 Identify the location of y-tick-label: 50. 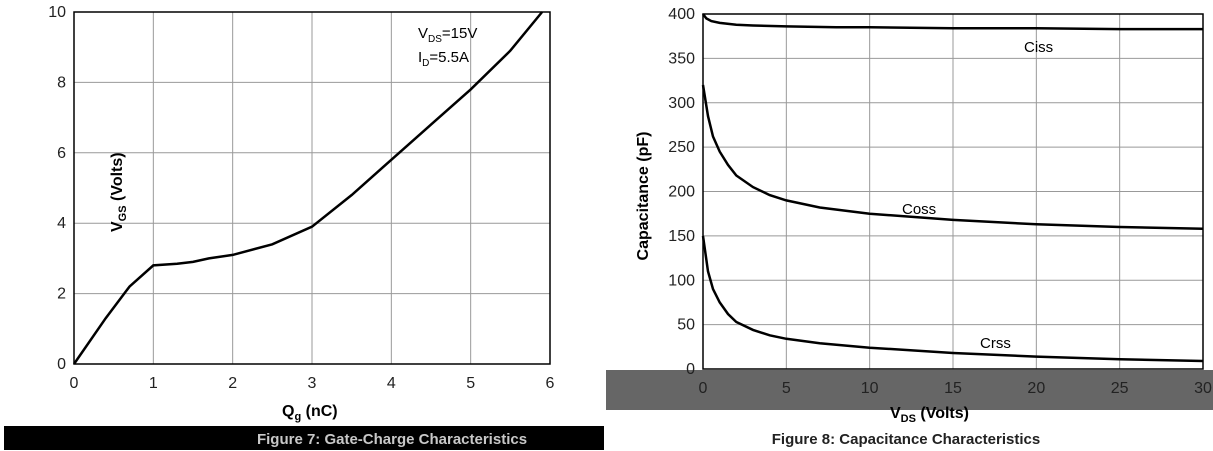
(686, 325).